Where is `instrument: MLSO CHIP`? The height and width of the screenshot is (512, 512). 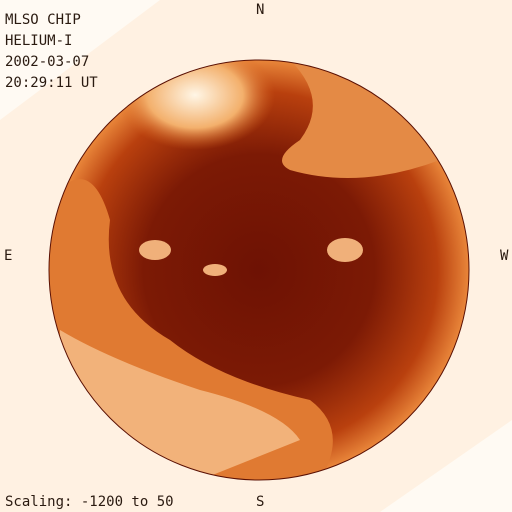
instrument: MLSO CHIP is located at coordinates (43, 20).